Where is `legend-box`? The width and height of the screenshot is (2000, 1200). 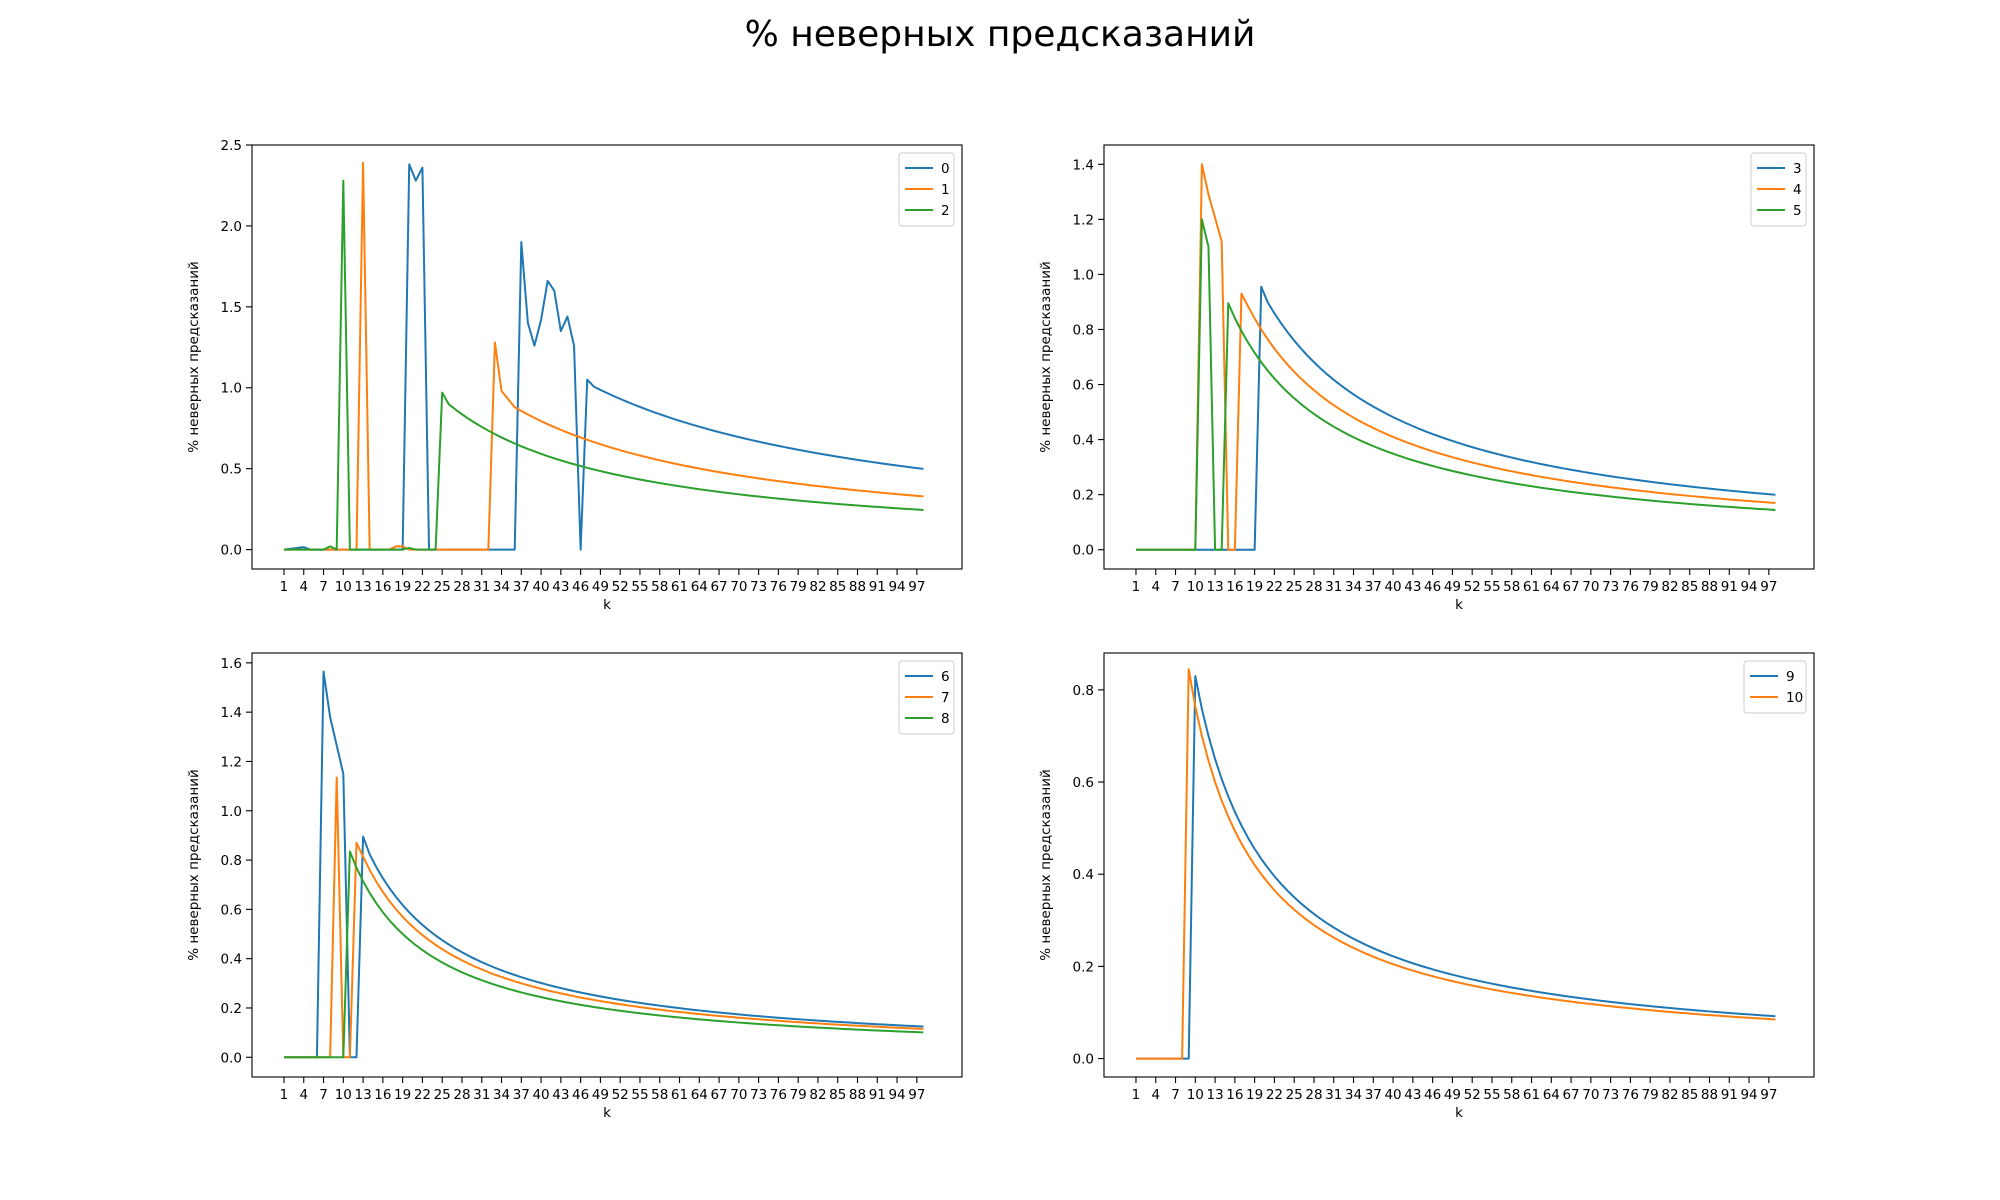
legend-box is located at coordinates (1775, 687).